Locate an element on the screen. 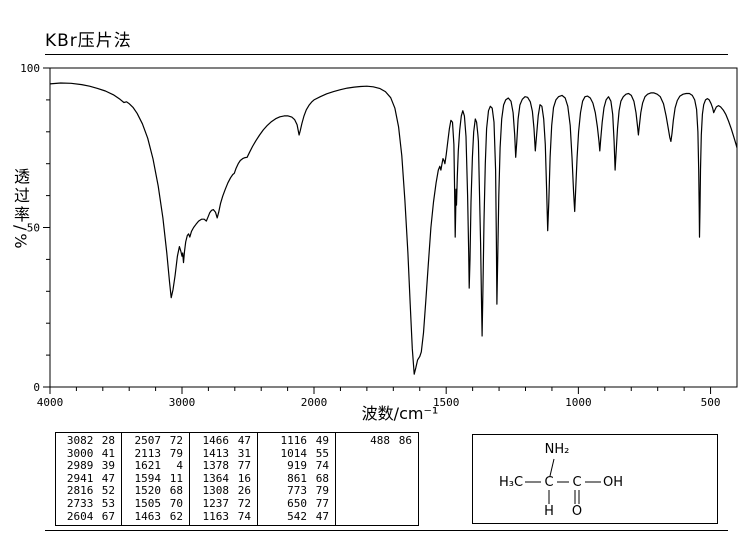 Image resolution: width=740 pixels, height=539 pixels. peak-wavenumber: 1163 is located at coordinates (216, 516).